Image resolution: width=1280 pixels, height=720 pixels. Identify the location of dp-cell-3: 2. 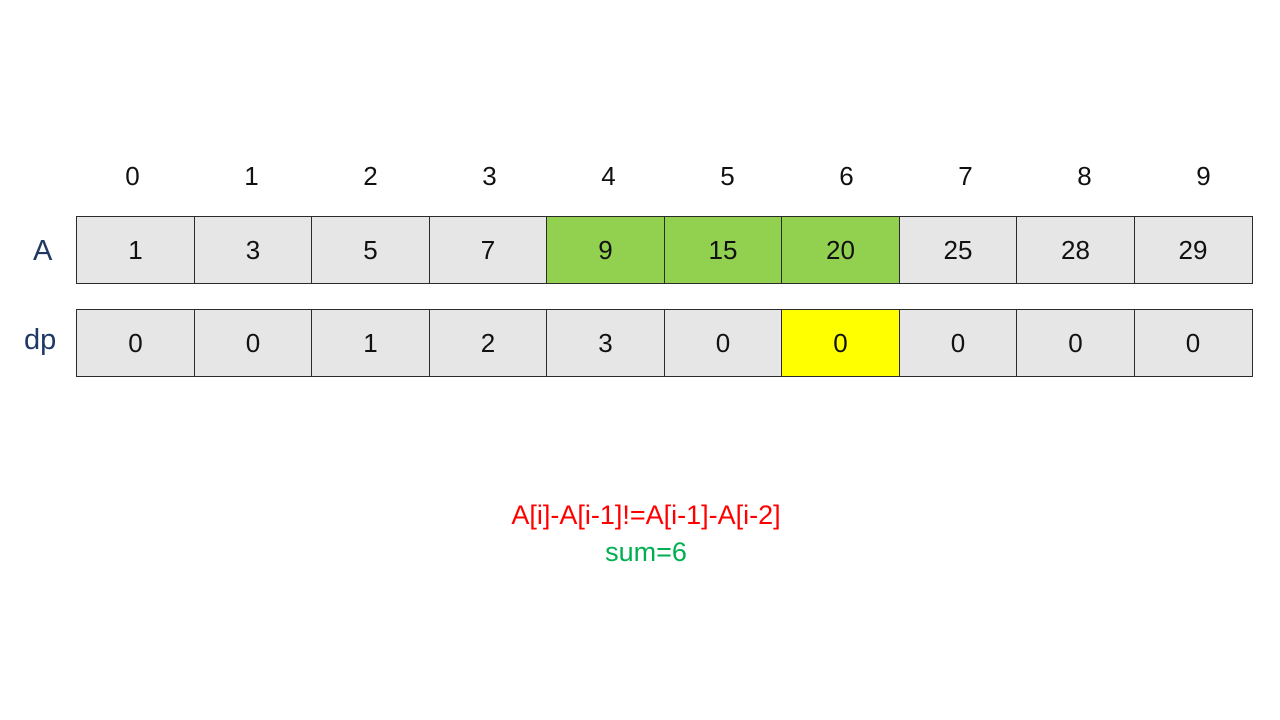
(488, 343).